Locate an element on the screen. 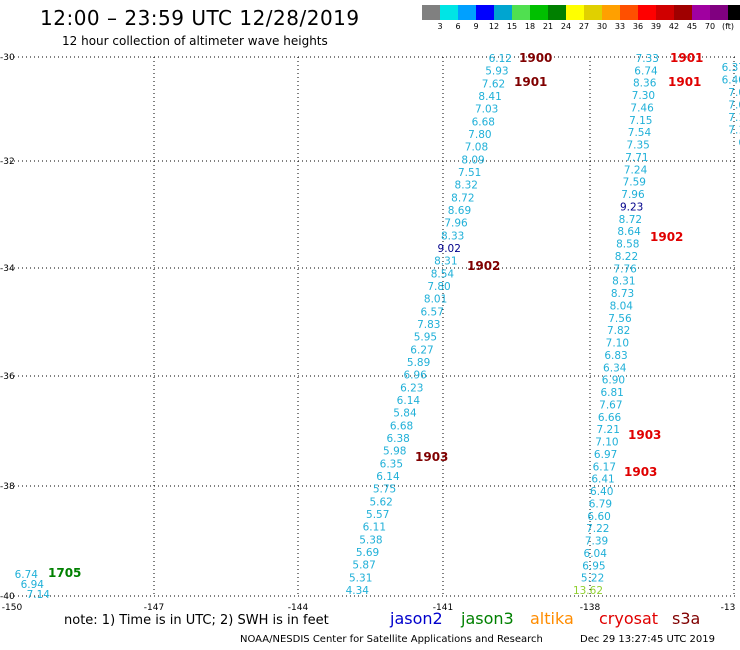 Image resolution: width=740 pixels, height=650 pixels. track-c-value: 7.1 is located at coordinates (734, 118).